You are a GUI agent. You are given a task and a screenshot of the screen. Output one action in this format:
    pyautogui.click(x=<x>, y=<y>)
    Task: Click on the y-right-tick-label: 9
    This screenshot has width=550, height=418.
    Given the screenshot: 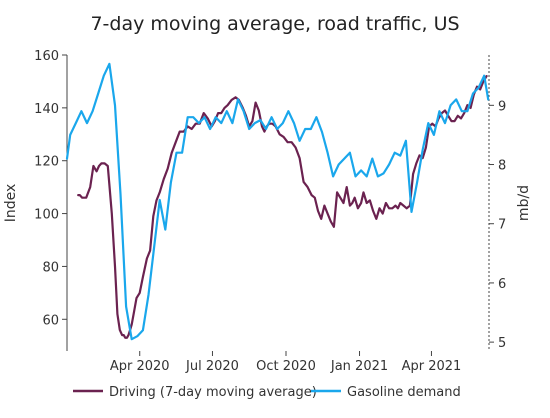 What is the action you would take?
    pyautogui.click(x=502, y=106)
    